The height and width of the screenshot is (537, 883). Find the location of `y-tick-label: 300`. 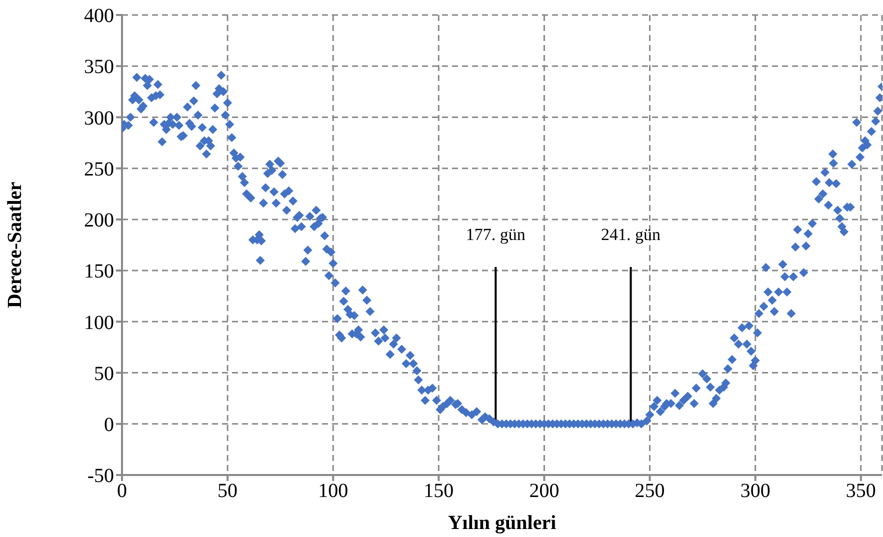

y-tick-label: 300 is located at coordinates (99, 118).